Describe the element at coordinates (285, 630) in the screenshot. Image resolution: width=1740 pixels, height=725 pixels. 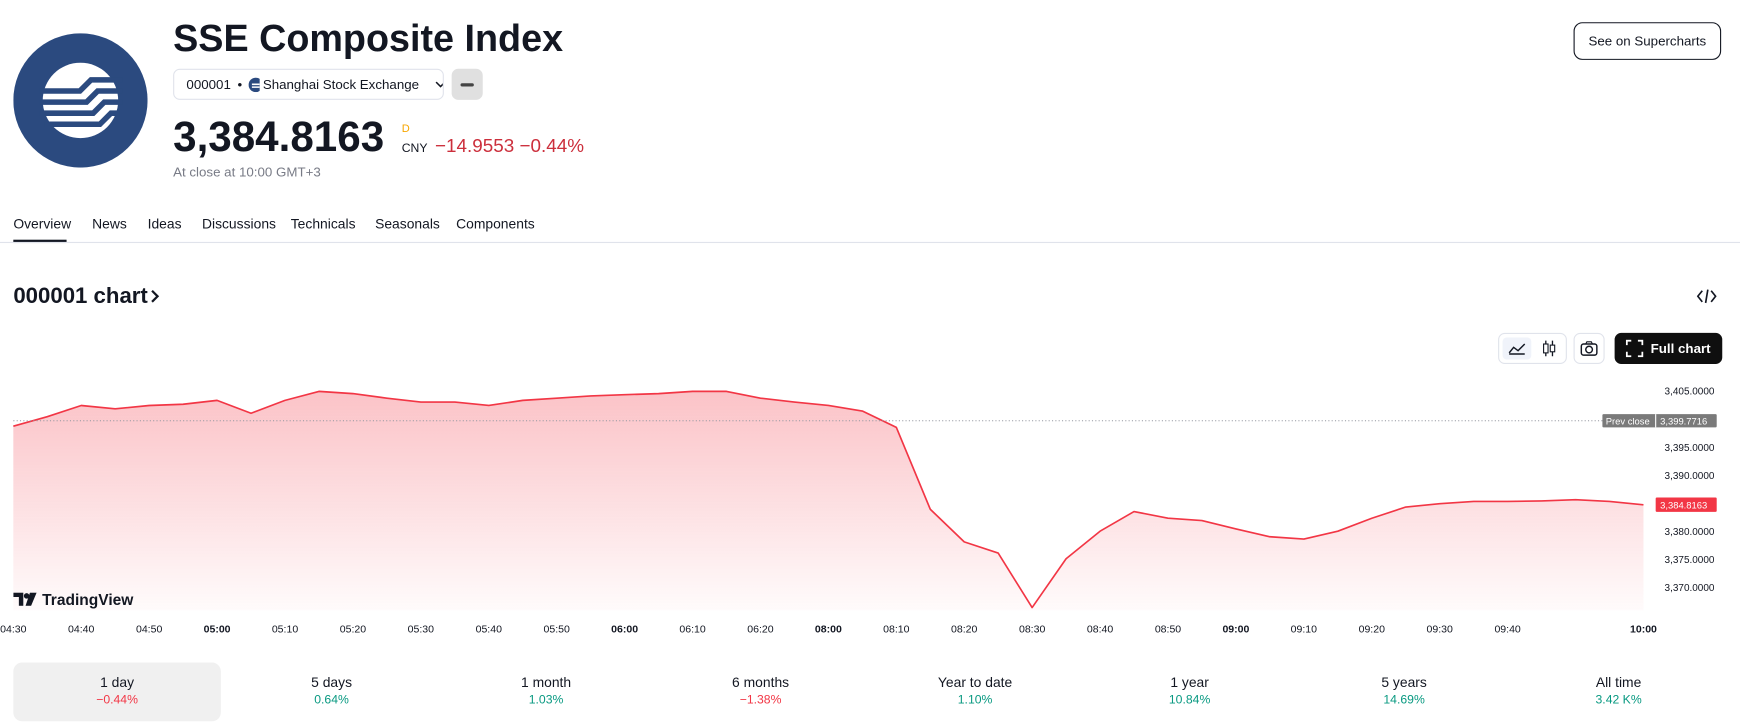
I see `x-tick-label: 05:10` at that location.